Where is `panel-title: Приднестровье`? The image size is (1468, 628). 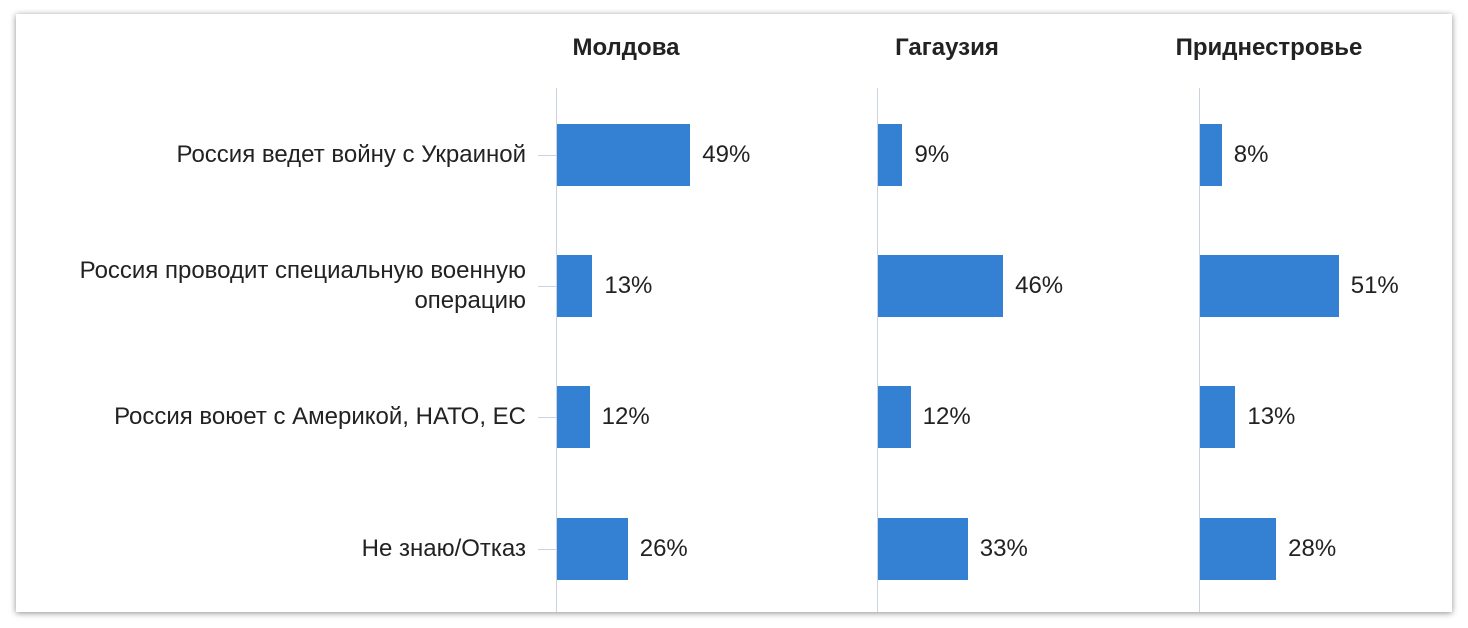
panel-title: Приднестровье is located at coordinates (1269, 47).